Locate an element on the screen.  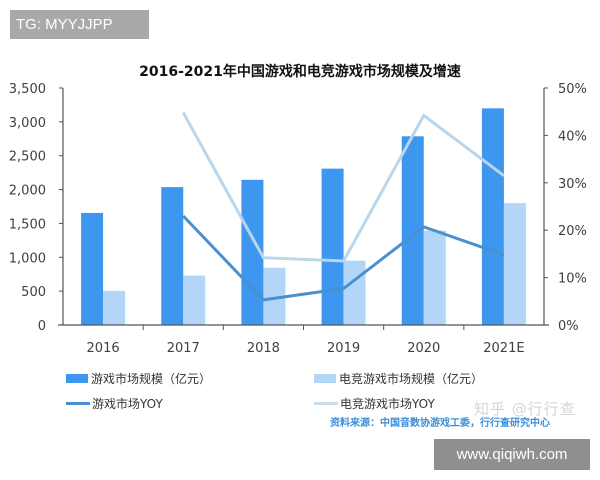
y2-tick-label: 20% is located at coordinates (572, 231).